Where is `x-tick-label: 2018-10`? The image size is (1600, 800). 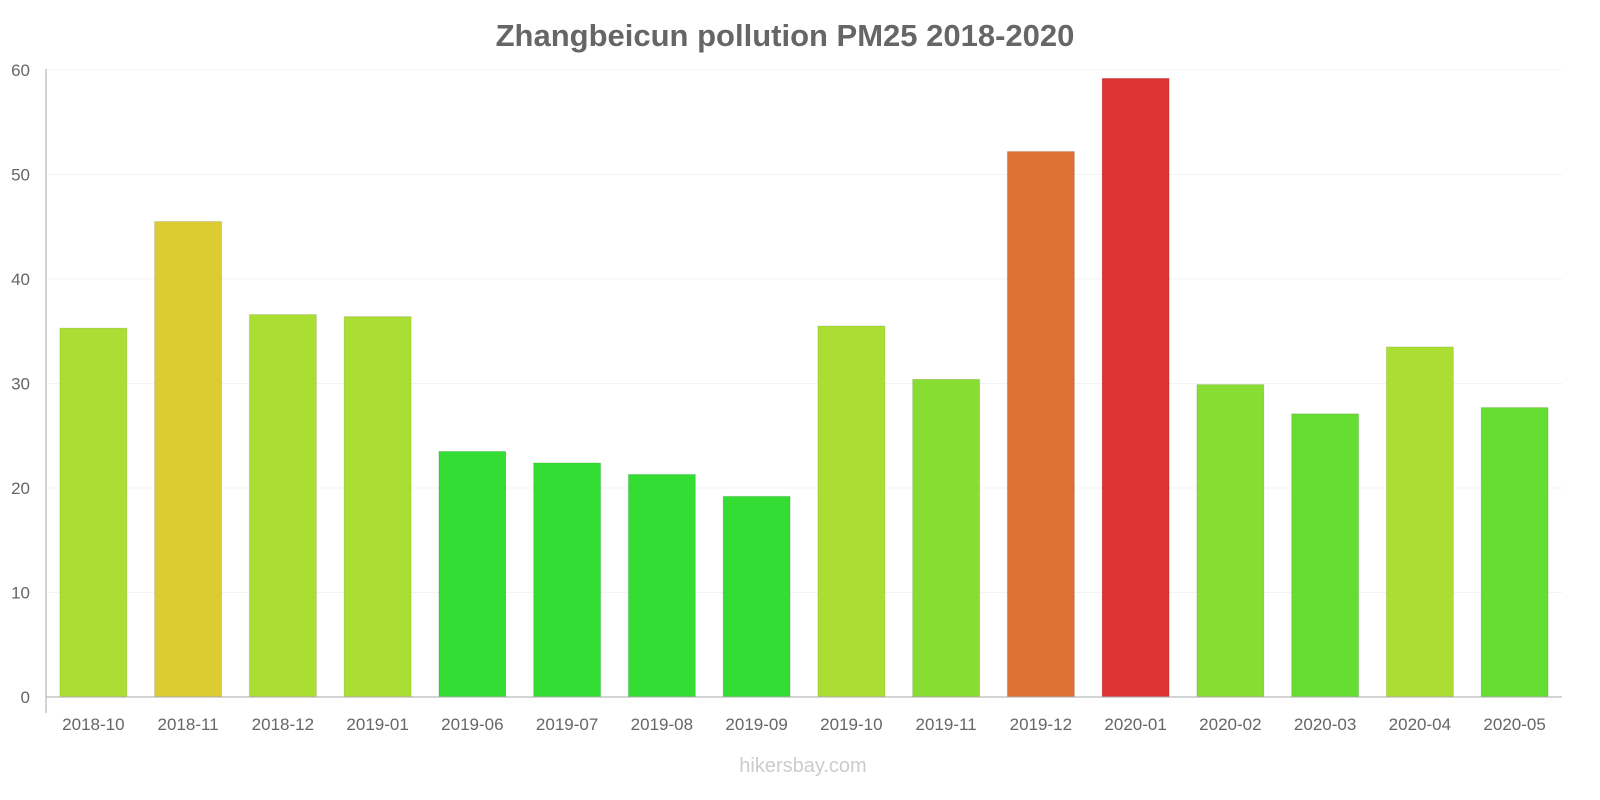
x-tick-label: 2018-10 is located at coordinates (93, 724).